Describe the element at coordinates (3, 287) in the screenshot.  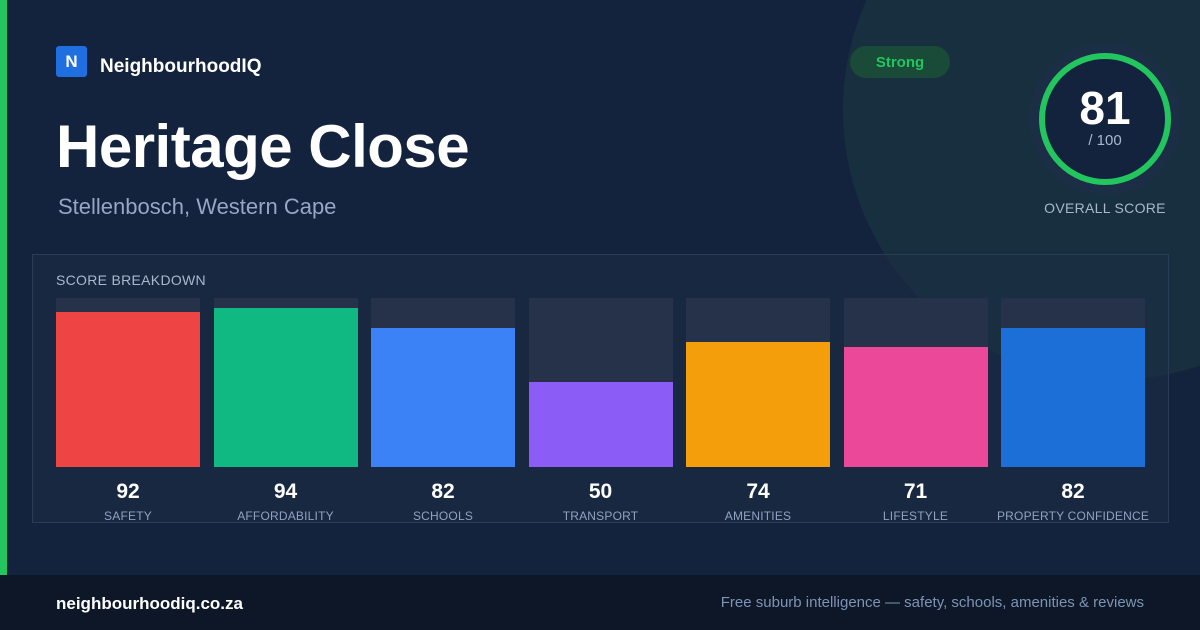
I see `accent-stripe` at that location.